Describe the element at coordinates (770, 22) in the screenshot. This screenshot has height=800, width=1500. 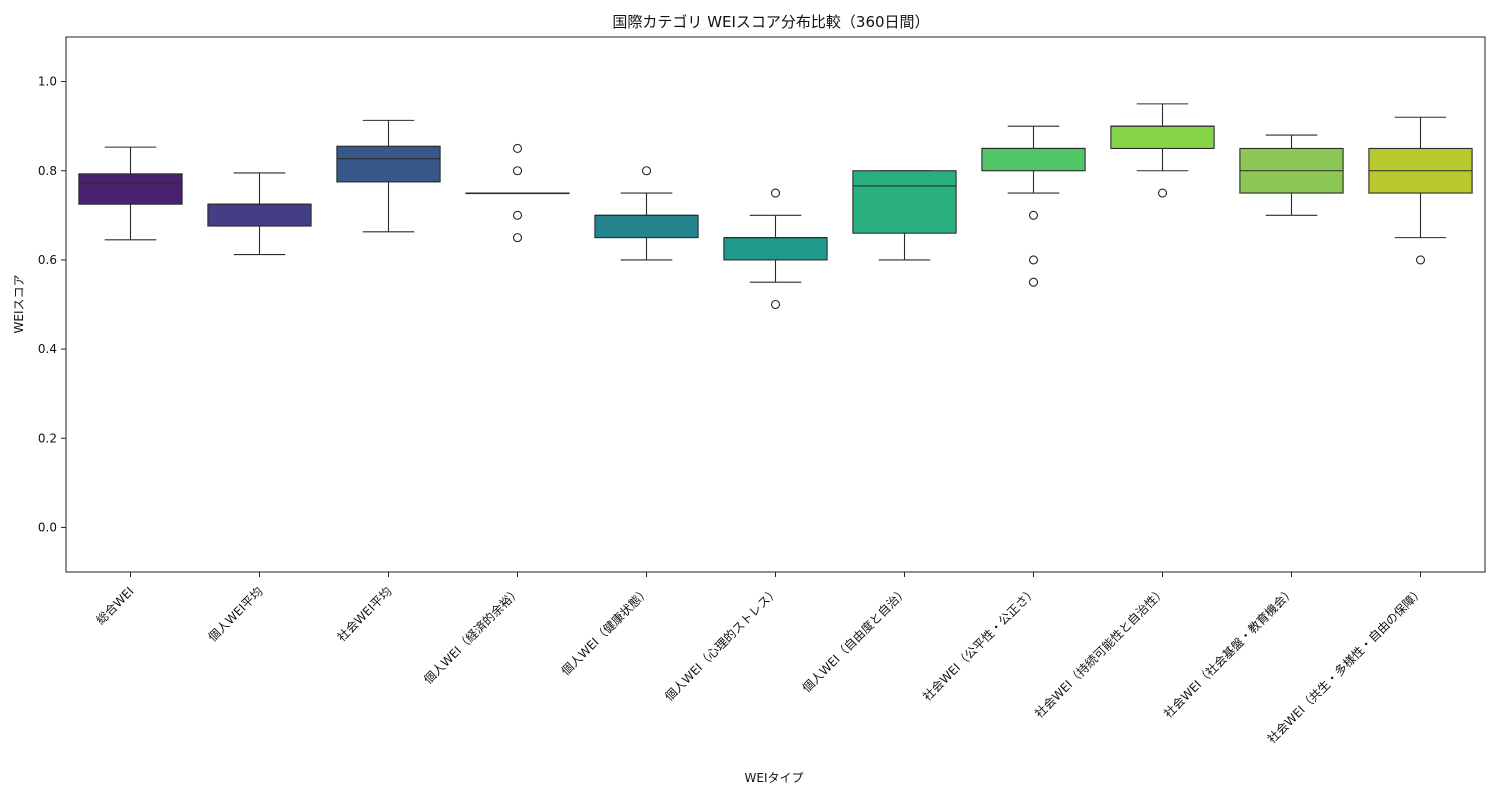
I see `chart-title: 国際カテゴリ WEIスコア分布比較（360日間）` at that location.